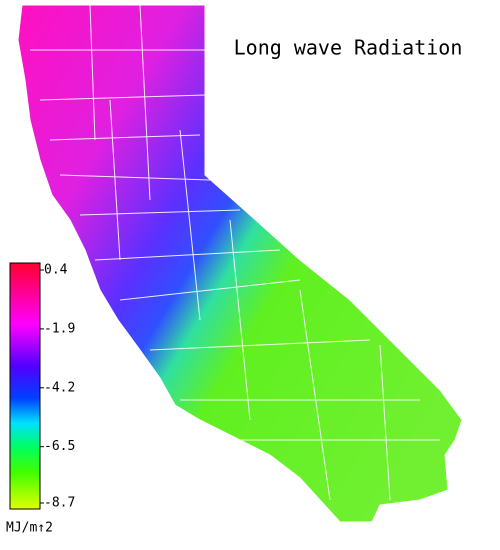 This screenshot has height=550, width=500. What do you see at coordinates (348, 48) in the screenshot?
I see `map-title: Long wave Radiation` at bounding box center [348, 48].